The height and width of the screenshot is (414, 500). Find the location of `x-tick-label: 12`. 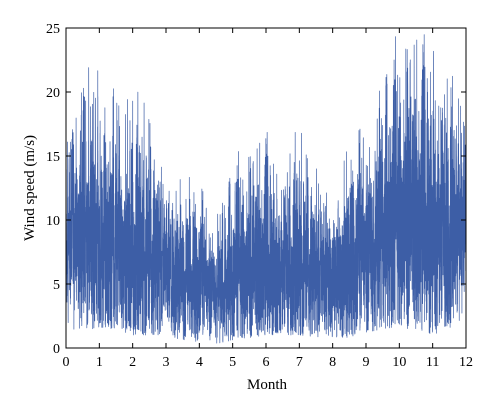

x-tick-label: 12 is located at coordinates (466, 362).